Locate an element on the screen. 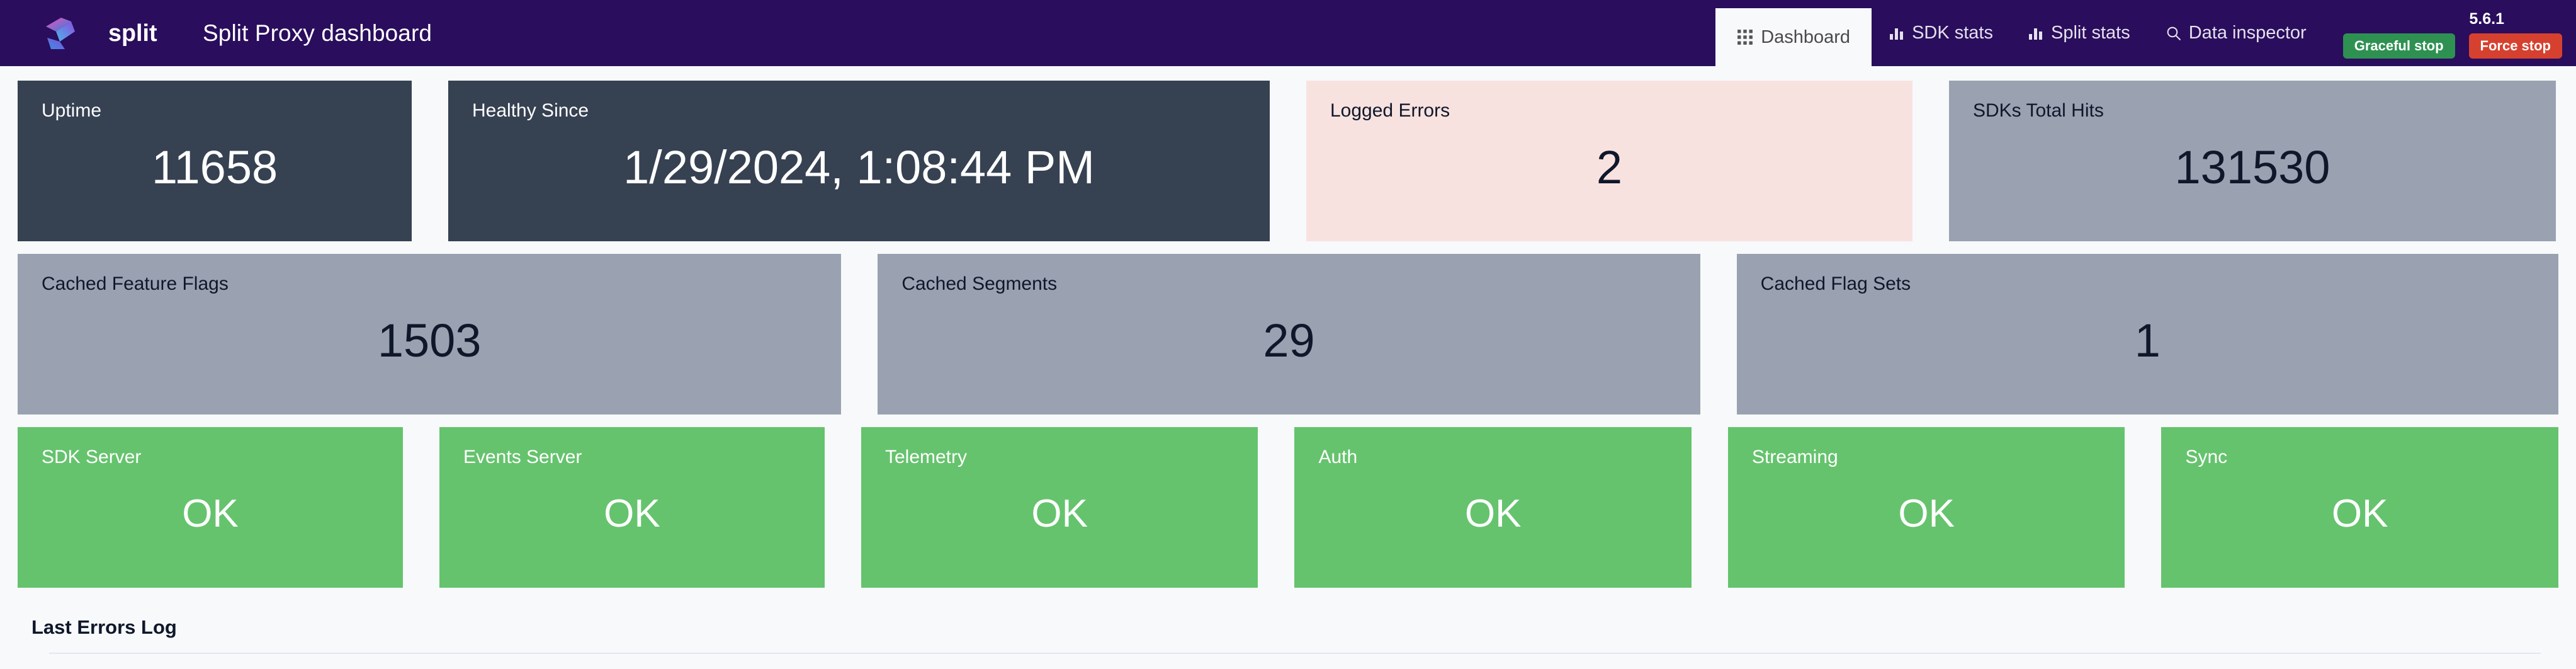 The height and width of the screenshot is (669, 2576). status-card-label: SDK Server is located at coordinates (92, 457).